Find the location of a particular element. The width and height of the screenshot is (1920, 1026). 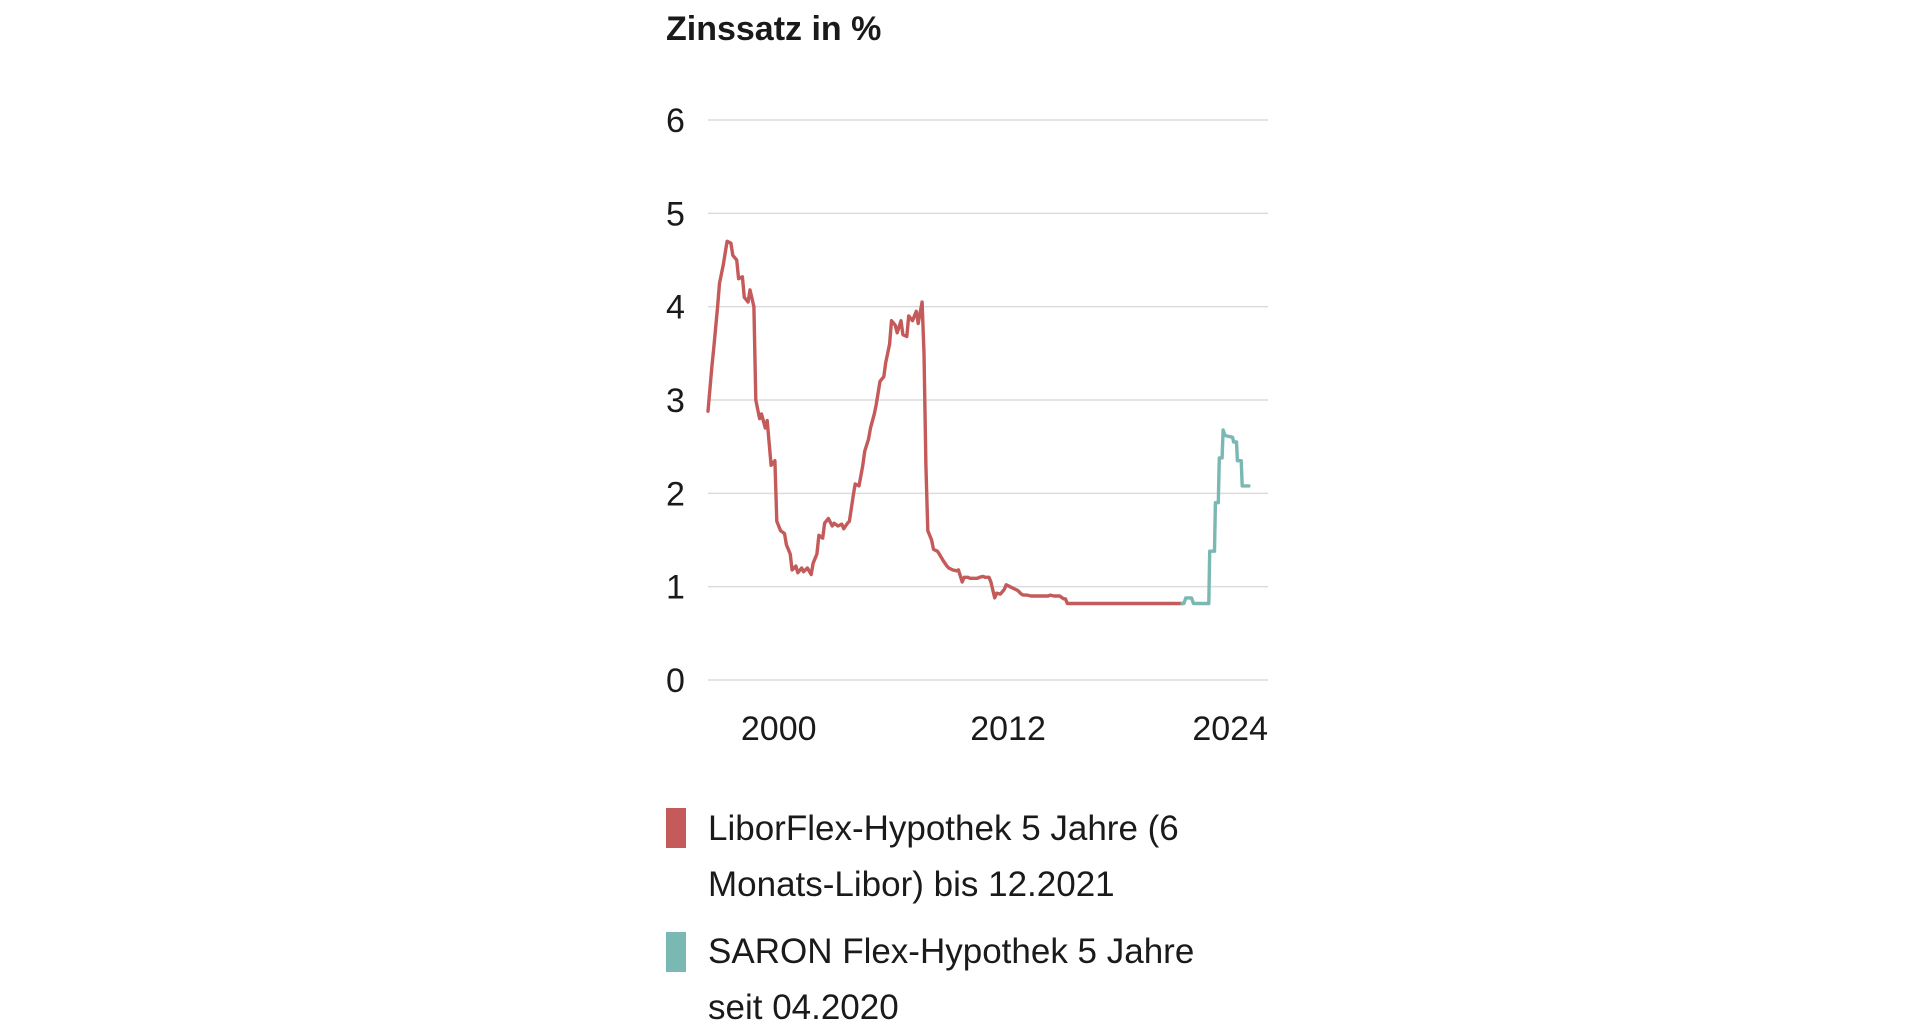

y-axis-tick-labels: 0 1 2 3 4 5 6 is located at coordinates (675, 401).